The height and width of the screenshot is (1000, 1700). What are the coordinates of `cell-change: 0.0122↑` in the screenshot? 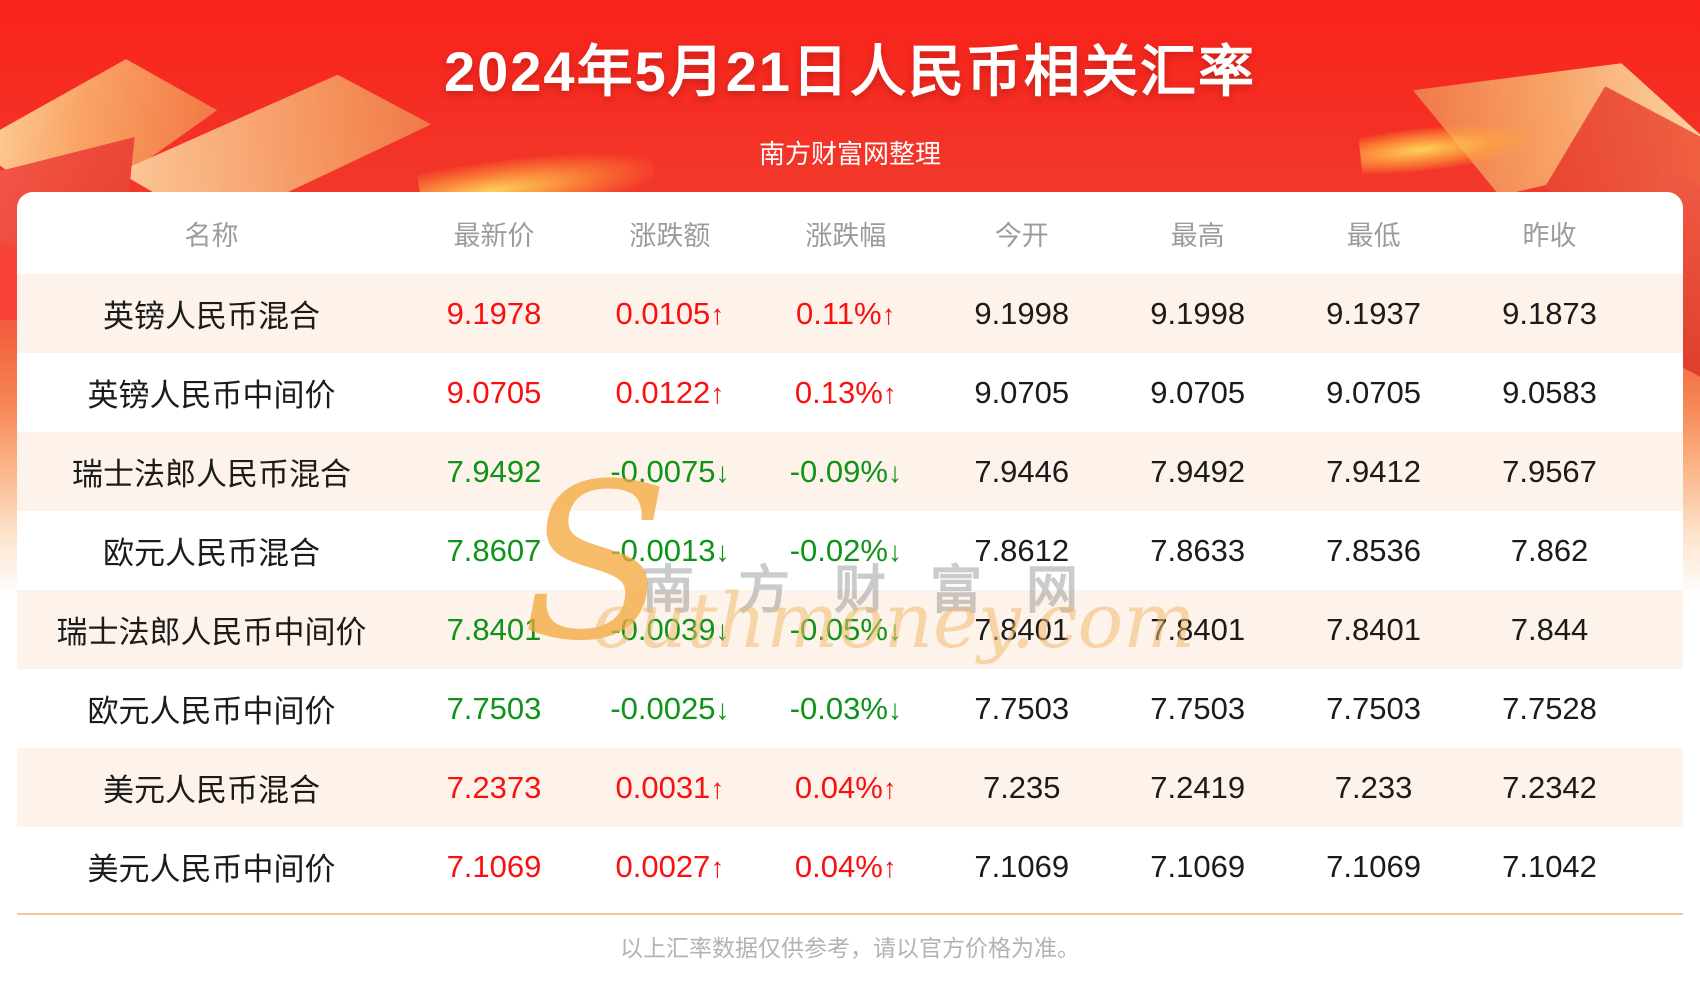 It's located at (670, 392).